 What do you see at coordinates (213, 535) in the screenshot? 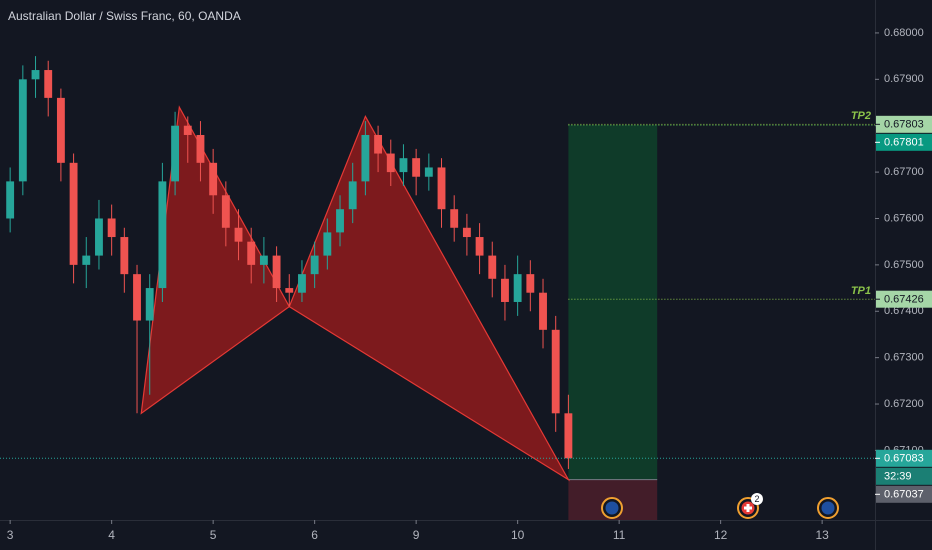
I see `x-tick-label: 5` at bounding box center [213, 535].